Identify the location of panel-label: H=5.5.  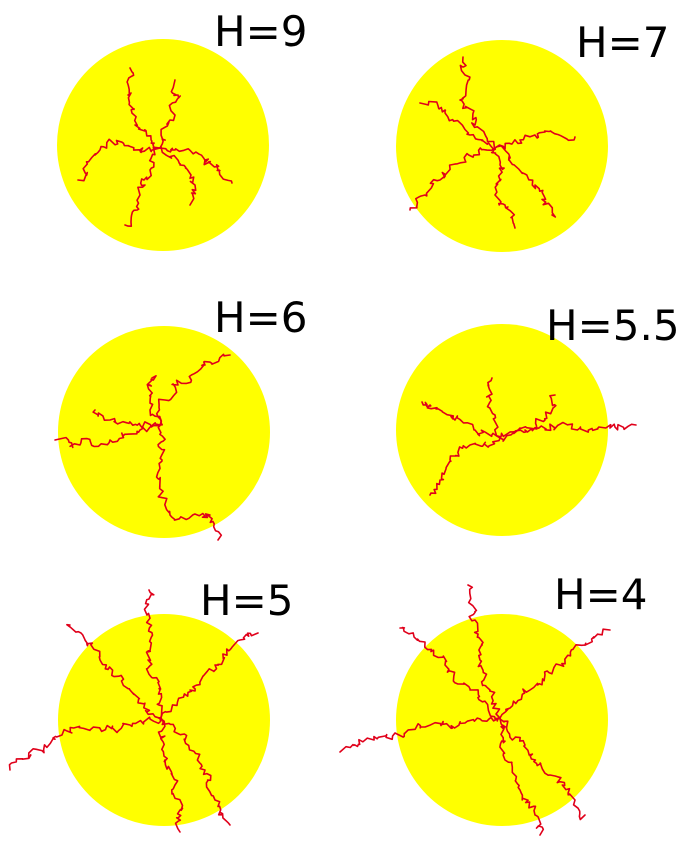
(613, 325).